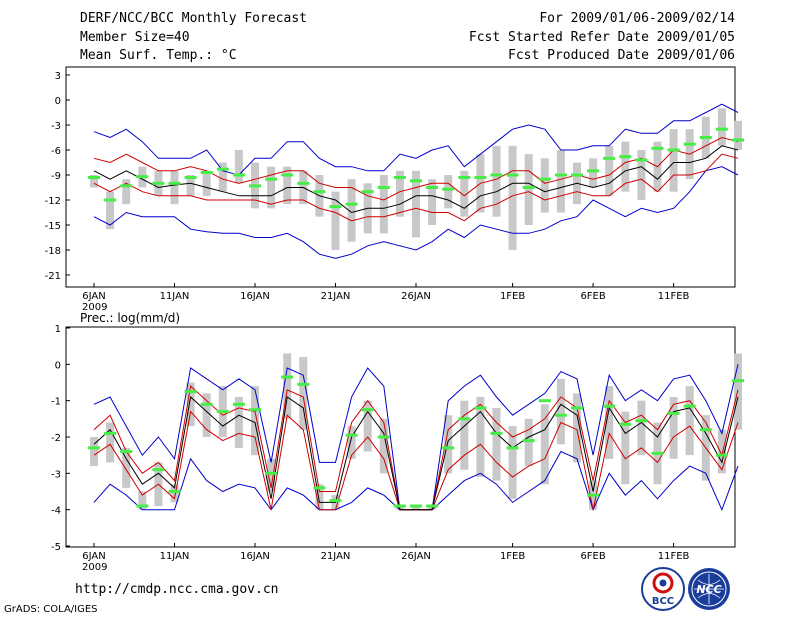  I want to click on y-tick-label: -15, so click(53, 226).